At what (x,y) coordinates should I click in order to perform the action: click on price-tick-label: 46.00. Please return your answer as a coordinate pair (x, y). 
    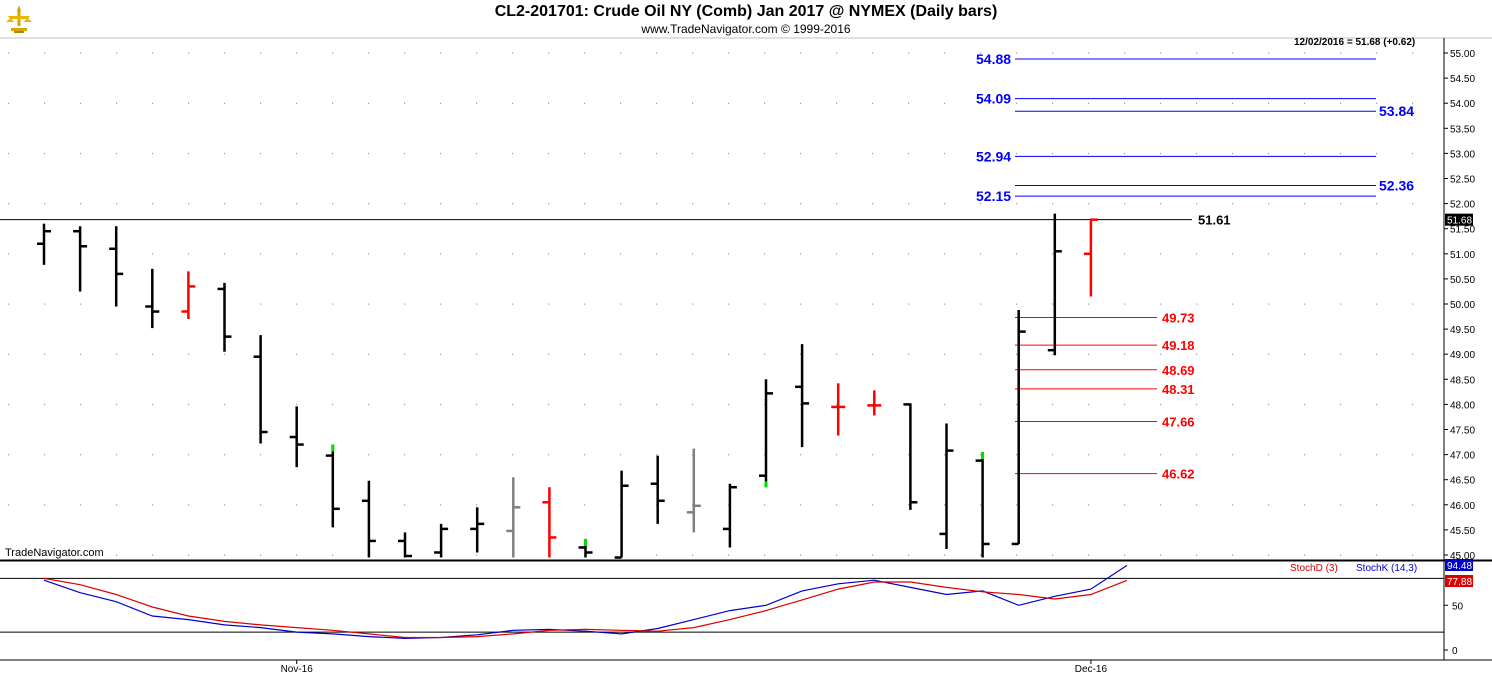
    Looking at the image, I should click on (1462, 506).